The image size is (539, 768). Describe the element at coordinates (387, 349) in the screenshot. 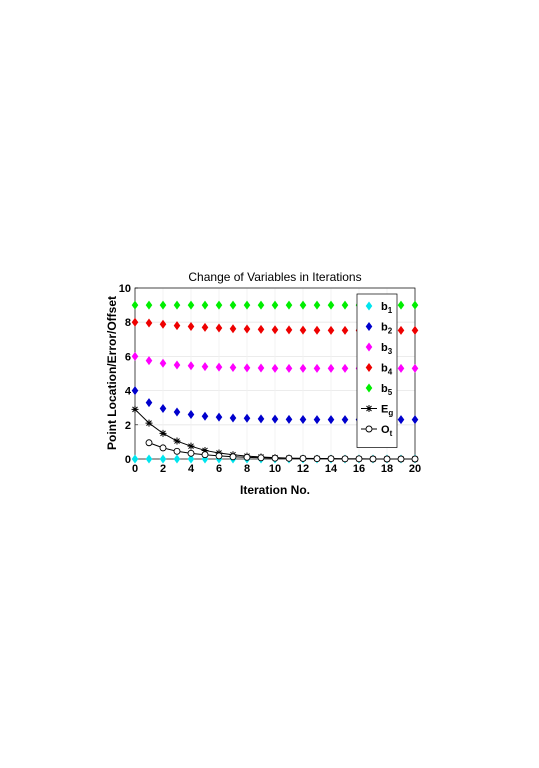

I see `legend-label: b3` at that location.